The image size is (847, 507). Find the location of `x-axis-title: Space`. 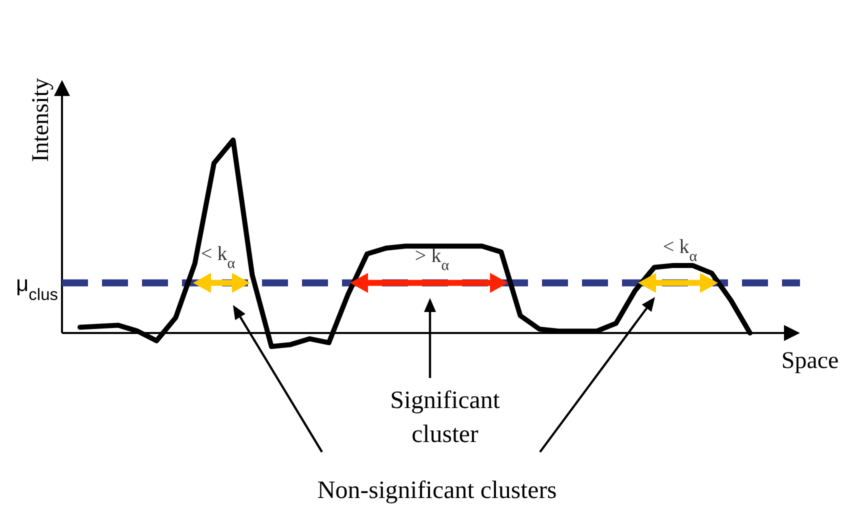

x-axis-title: Space is located at coordinates (810, 361).